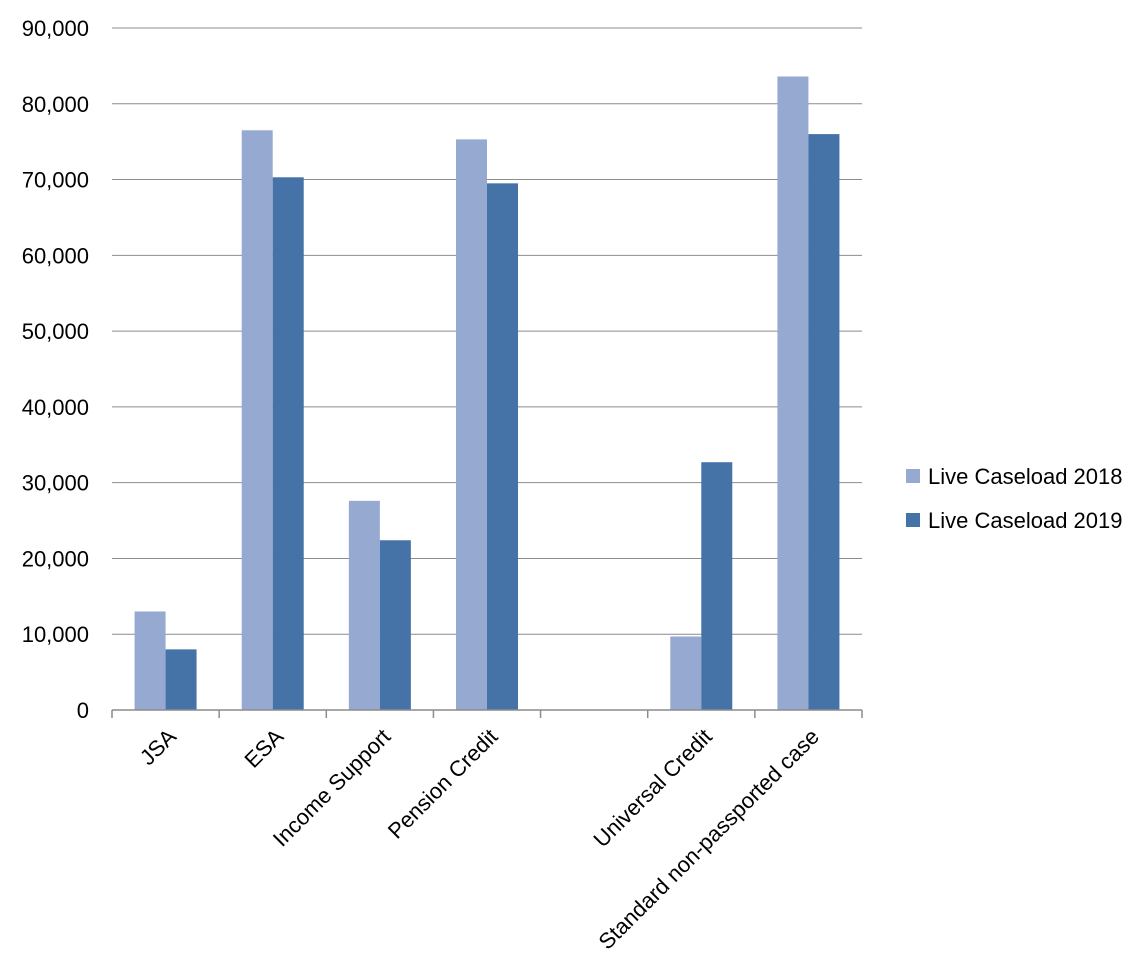 The image size is (1137, 974). I want to click on y-tick-label: 20,000, so click(55, 558).